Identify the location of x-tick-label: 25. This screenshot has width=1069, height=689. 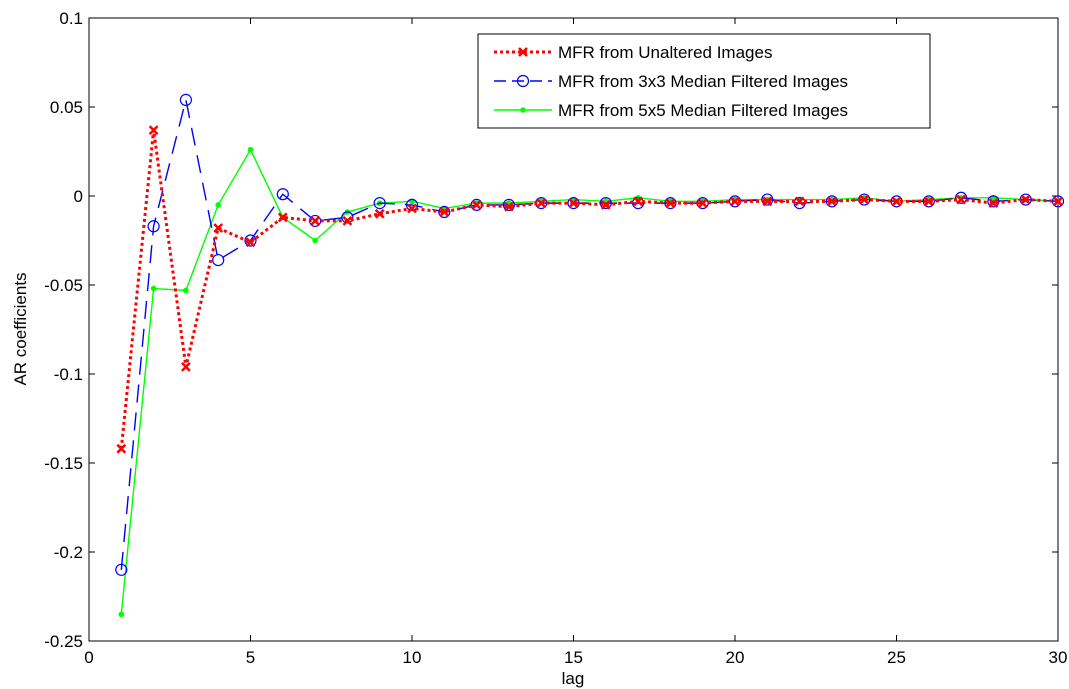
(896, 657).